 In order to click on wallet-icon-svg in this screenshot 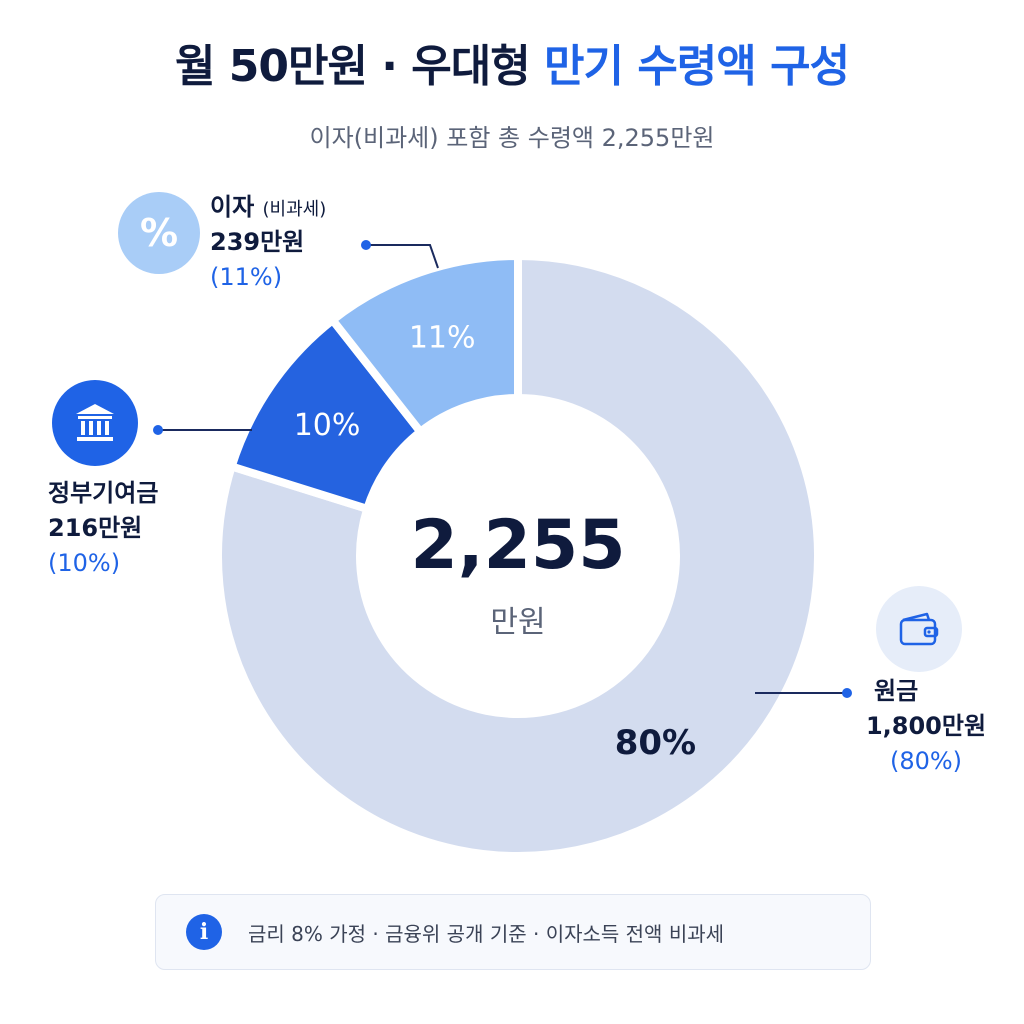, I will do `click(919, 629)`.